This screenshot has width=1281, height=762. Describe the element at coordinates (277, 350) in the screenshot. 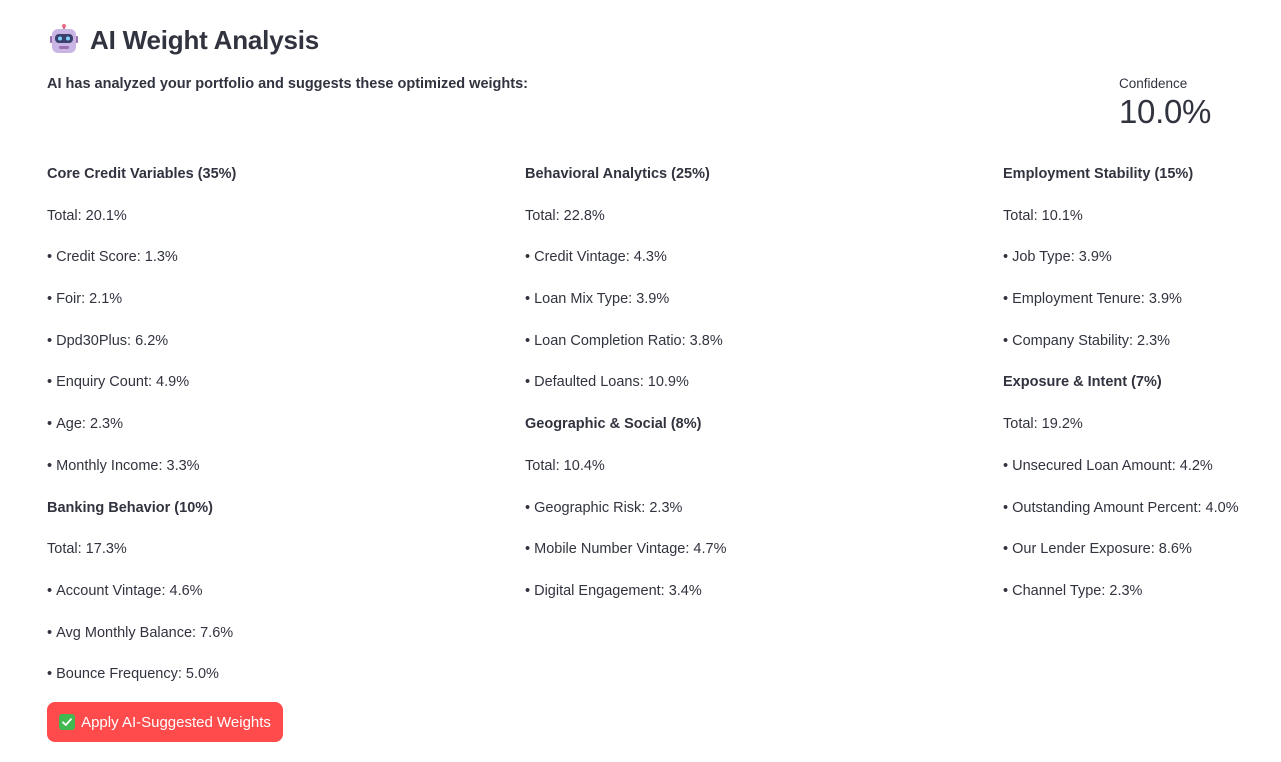

I see `weight-item: Dpd30Plus: 6.2%` at that location.